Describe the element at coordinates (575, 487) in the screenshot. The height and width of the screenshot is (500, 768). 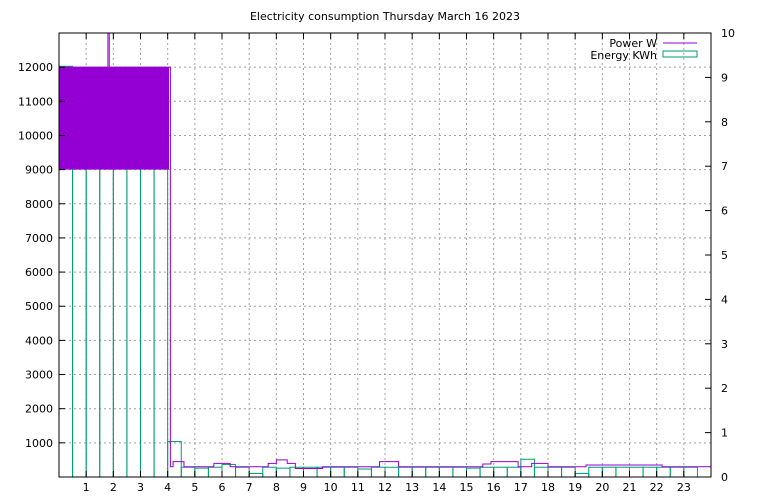
I see `x-tick-label: 19` at that location.